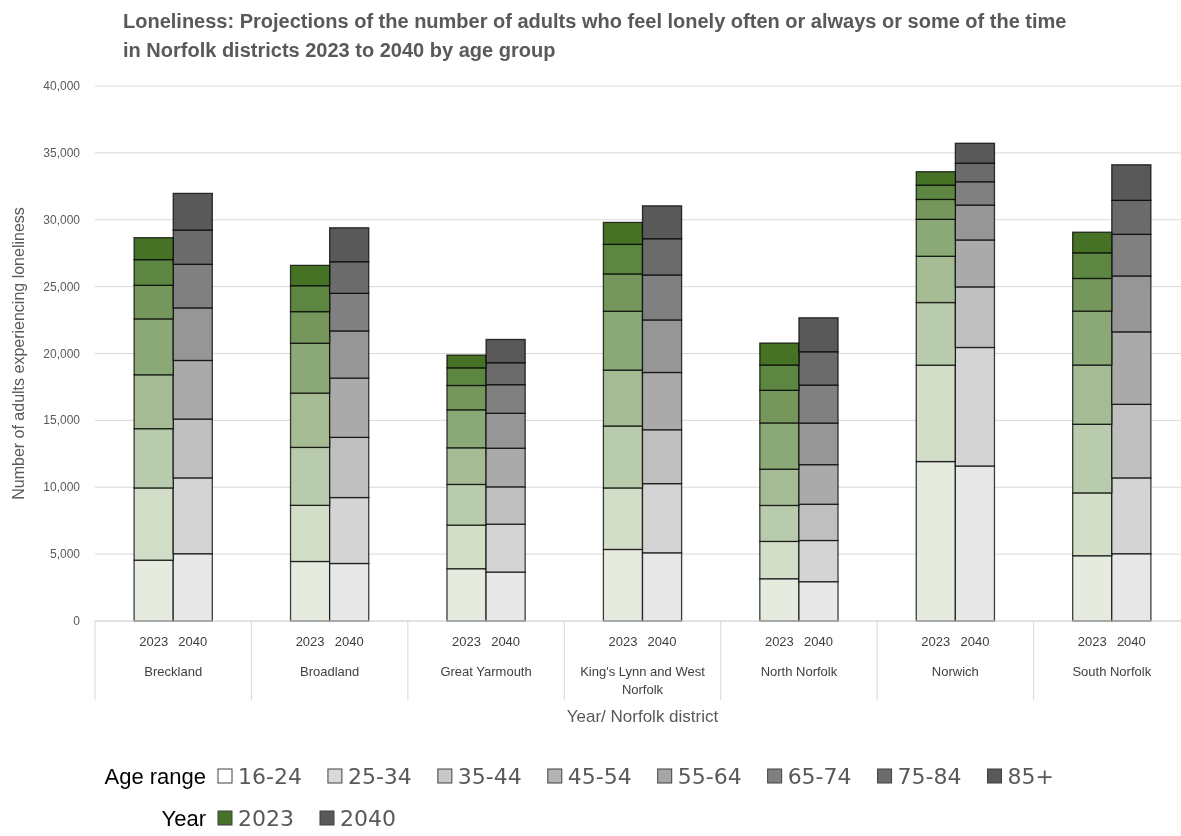 The image size is (1181, 836). Describe the element at coordinates (595, 35) in the screenshot. I see `chart-title: Loneliness: Projections of the number of adults who feel lonely often or always or some of the time in Norfolk districts 2023 to 2040 by age group` at that location.